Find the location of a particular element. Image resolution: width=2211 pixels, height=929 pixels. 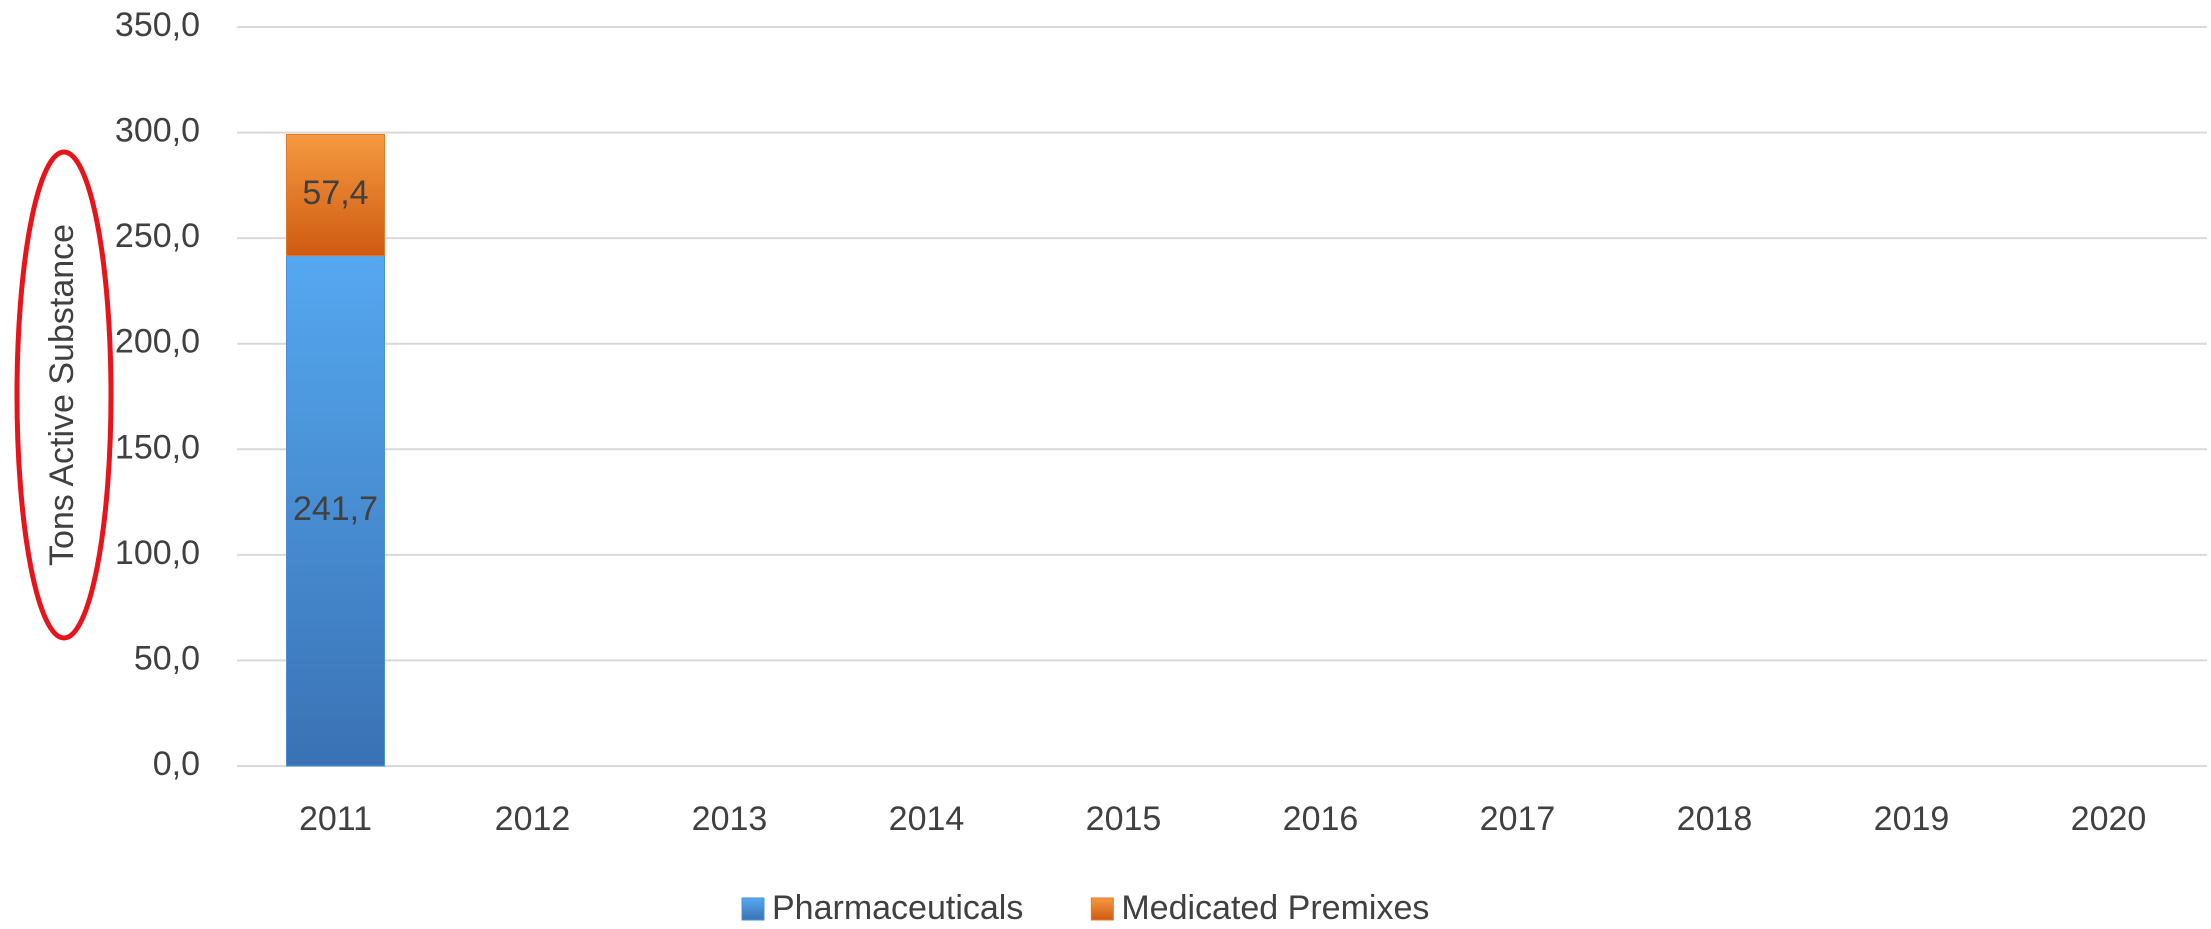

y-tick-label: 100,0 is located at coordinates (157, 553).